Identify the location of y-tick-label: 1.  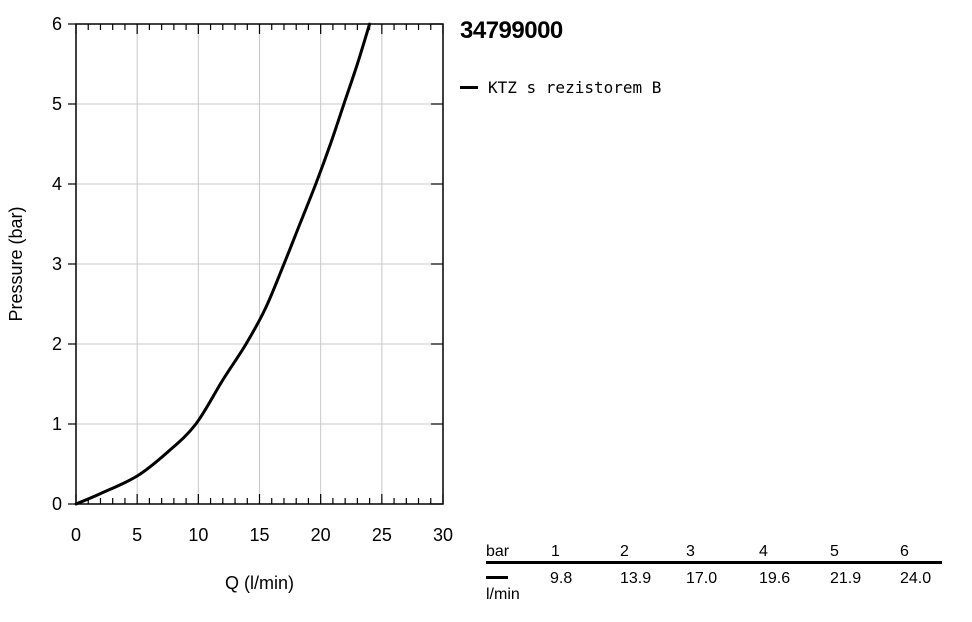
(57, 424).